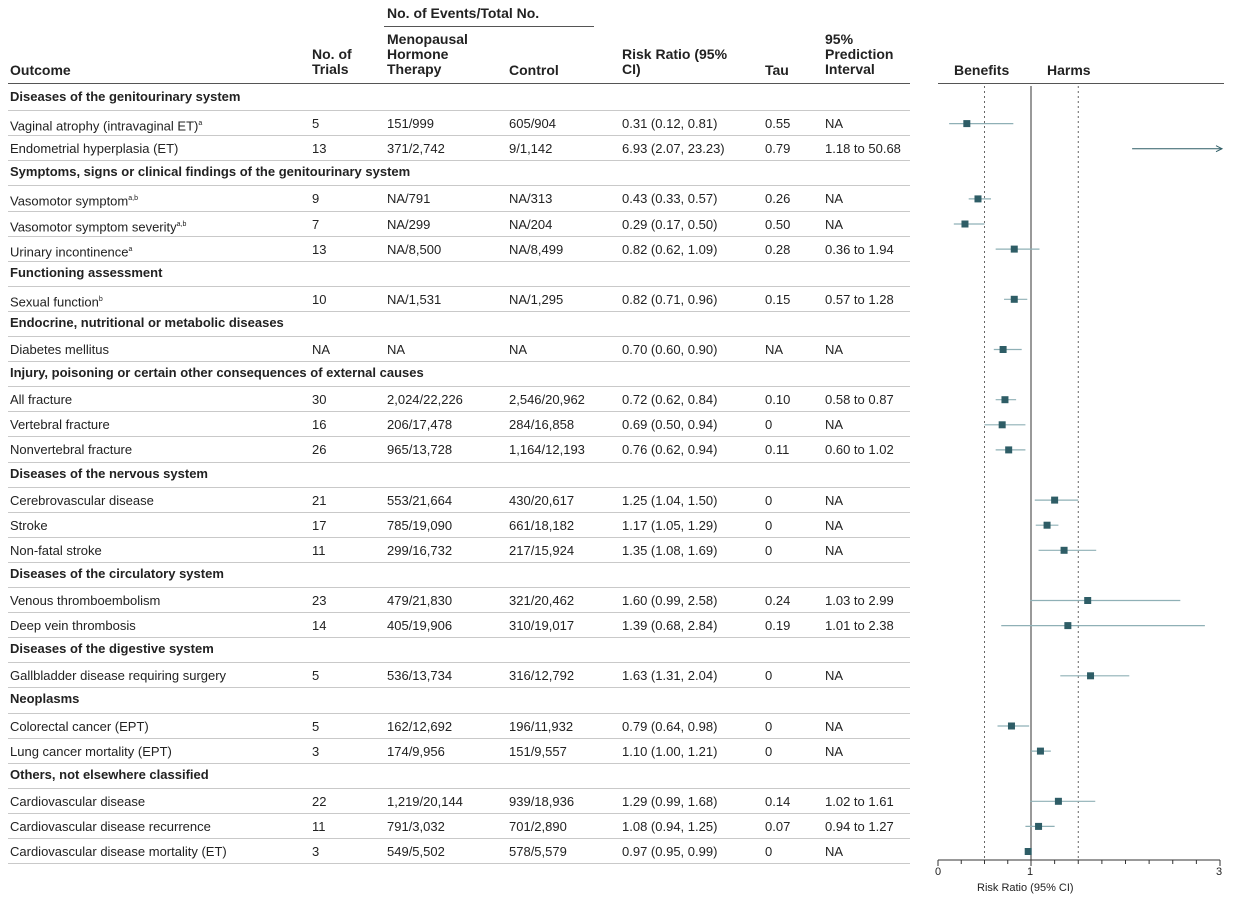  I want to click on cell-control: 217/15,924, so click(542, 550).